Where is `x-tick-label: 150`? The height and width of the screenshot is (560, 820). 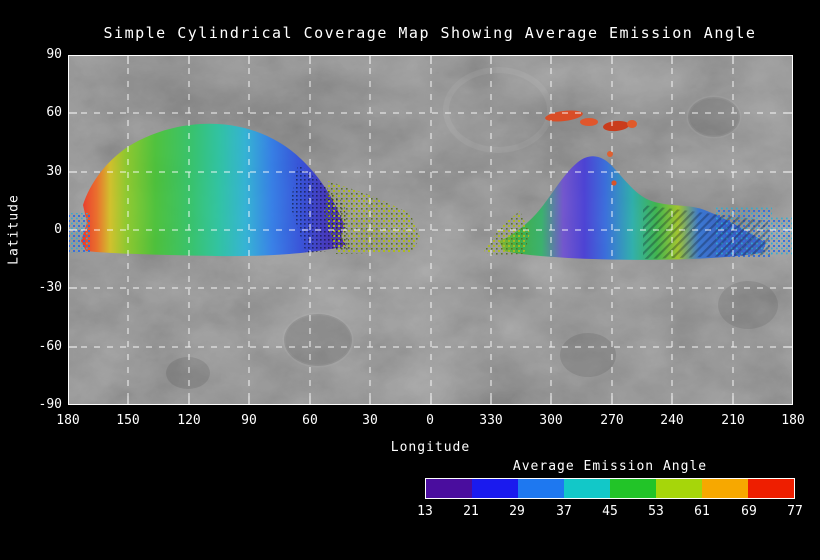 x-tick-label: 150 is located at coordinates (128, 420).